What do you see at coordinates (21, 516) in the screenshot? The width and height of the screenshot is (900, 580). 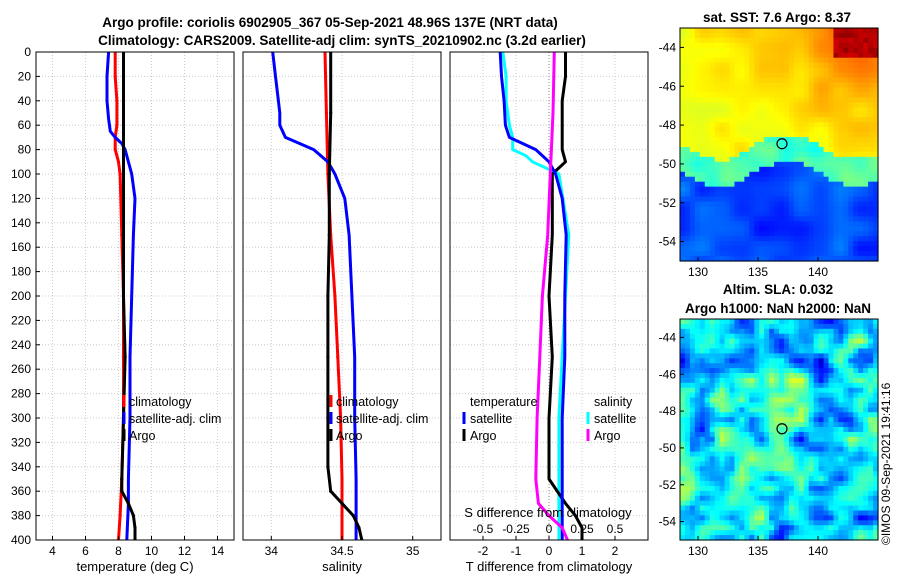 I see `y-tick-label: 380` at bounding box center [21, 516].